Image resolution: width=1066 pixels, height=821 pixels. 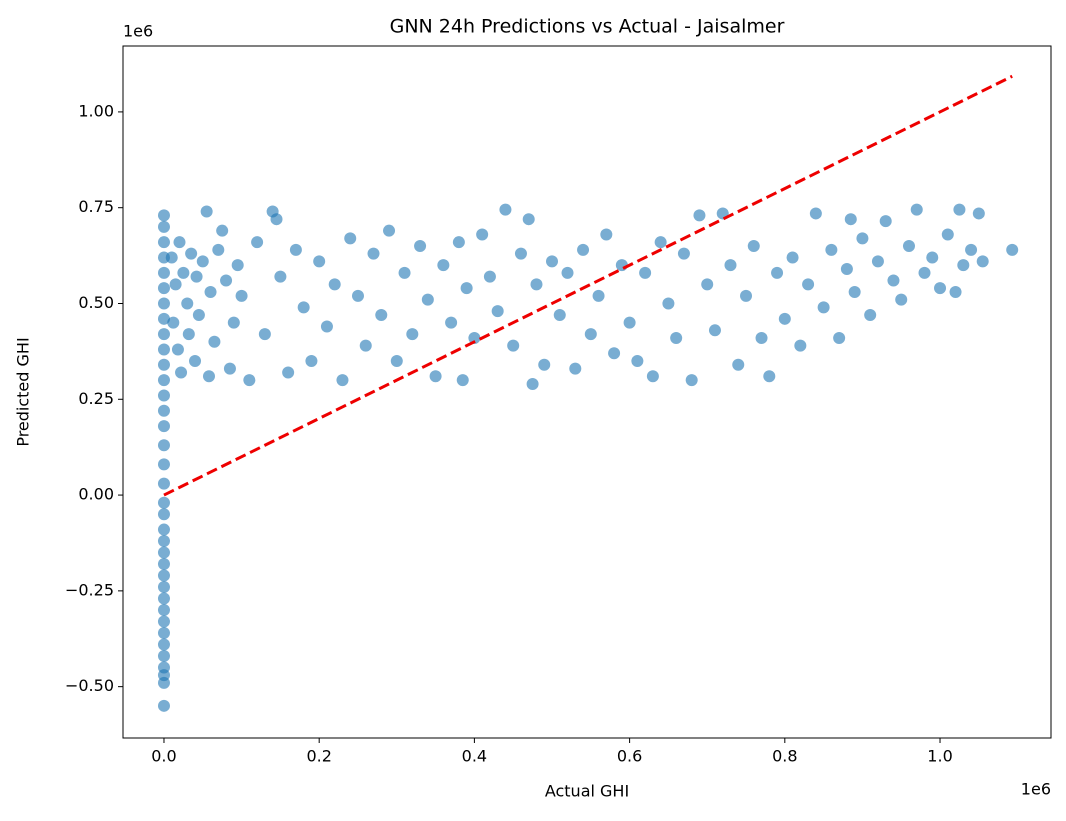 I want to click on y-tick-label: 1.00, so click(x=96, y=110).